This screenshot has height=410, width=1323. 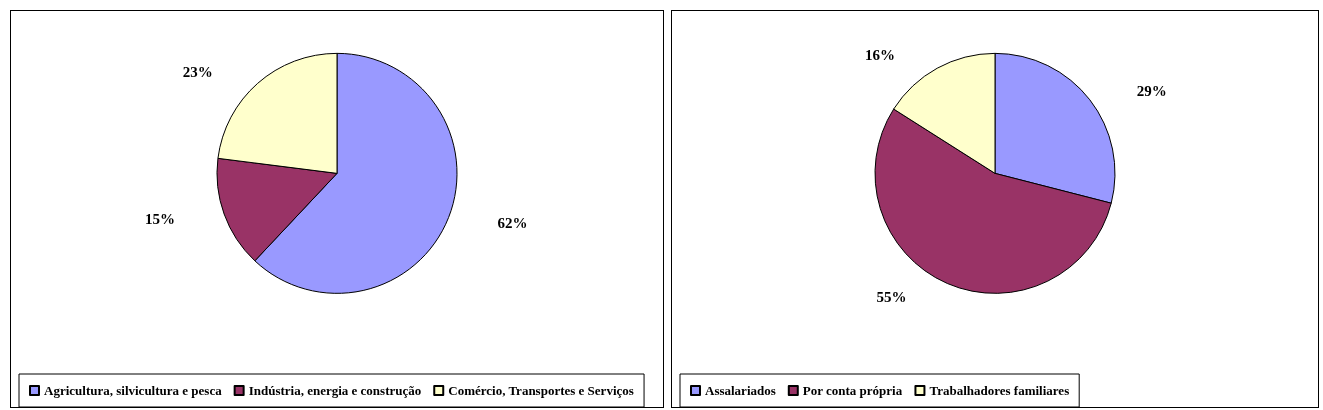 I want to click on data-label: 15%, so click(x=159, y=219).